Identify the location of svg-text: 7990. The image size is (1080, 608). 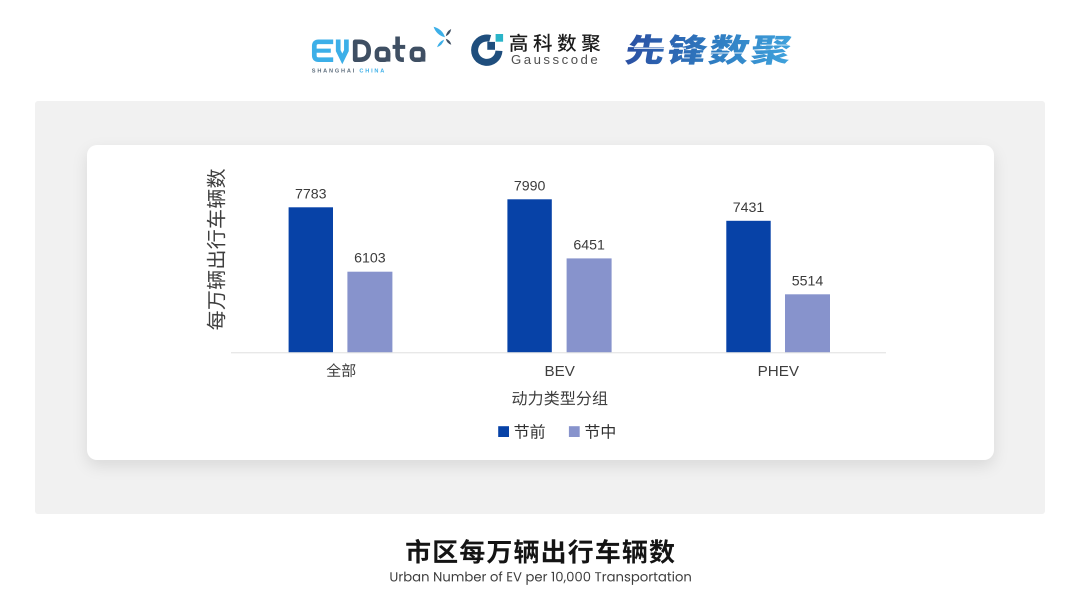
(530, 186).